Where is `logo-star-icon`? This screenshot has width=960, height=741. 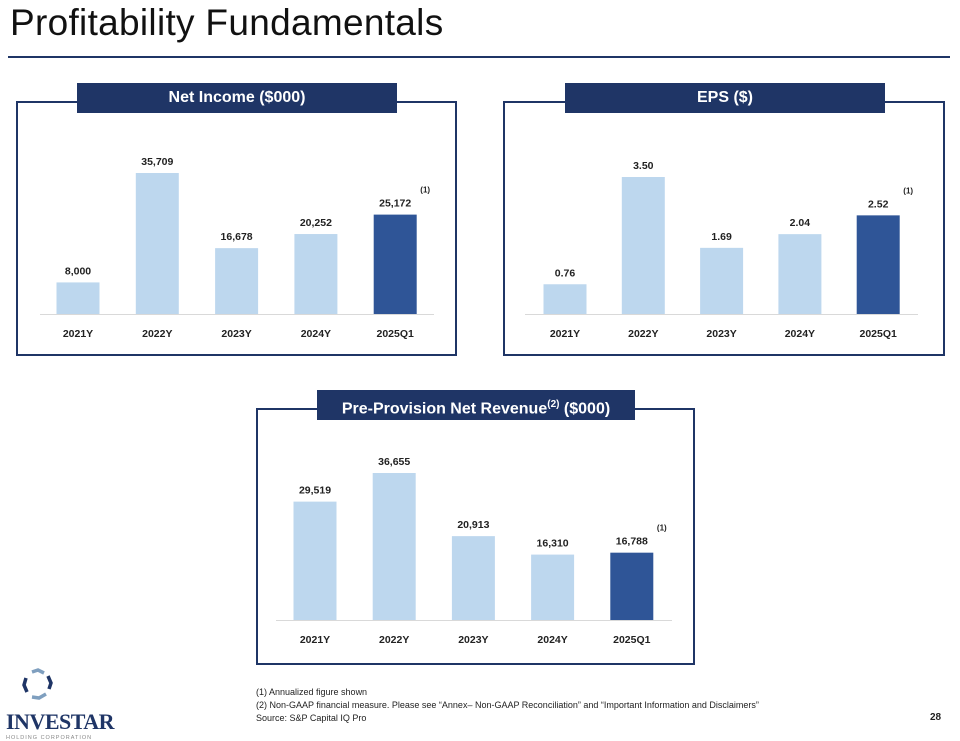 logo-star-icon is located at coordinates (37, 684).